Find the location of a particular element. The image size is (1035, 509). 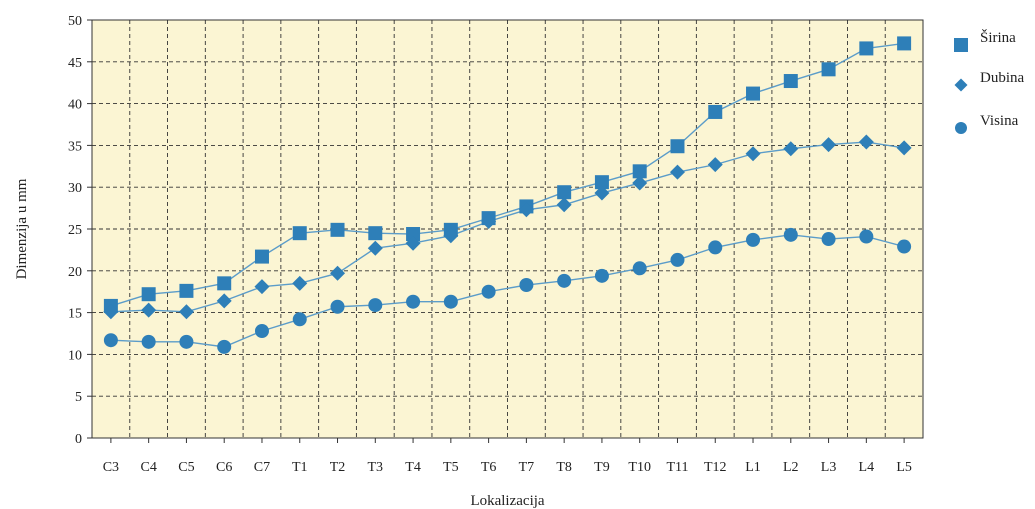

x-tick-label: T3 is located at coordinates (376, 467).